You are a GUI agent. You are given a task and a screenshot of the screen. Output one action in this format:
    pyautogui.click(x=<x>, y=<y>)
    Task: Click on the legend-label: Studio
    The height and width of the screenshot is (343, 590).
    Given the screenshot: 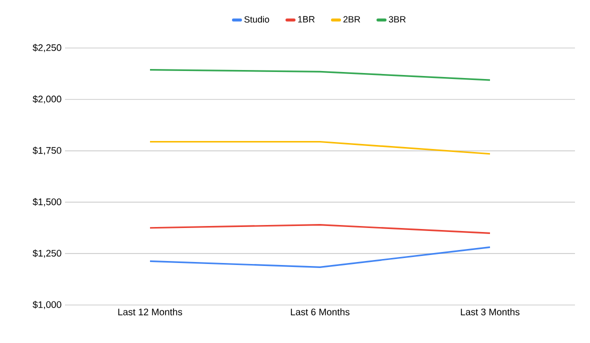 What is the action you would take?
    pyautogui.click(x=257, y=19)
    